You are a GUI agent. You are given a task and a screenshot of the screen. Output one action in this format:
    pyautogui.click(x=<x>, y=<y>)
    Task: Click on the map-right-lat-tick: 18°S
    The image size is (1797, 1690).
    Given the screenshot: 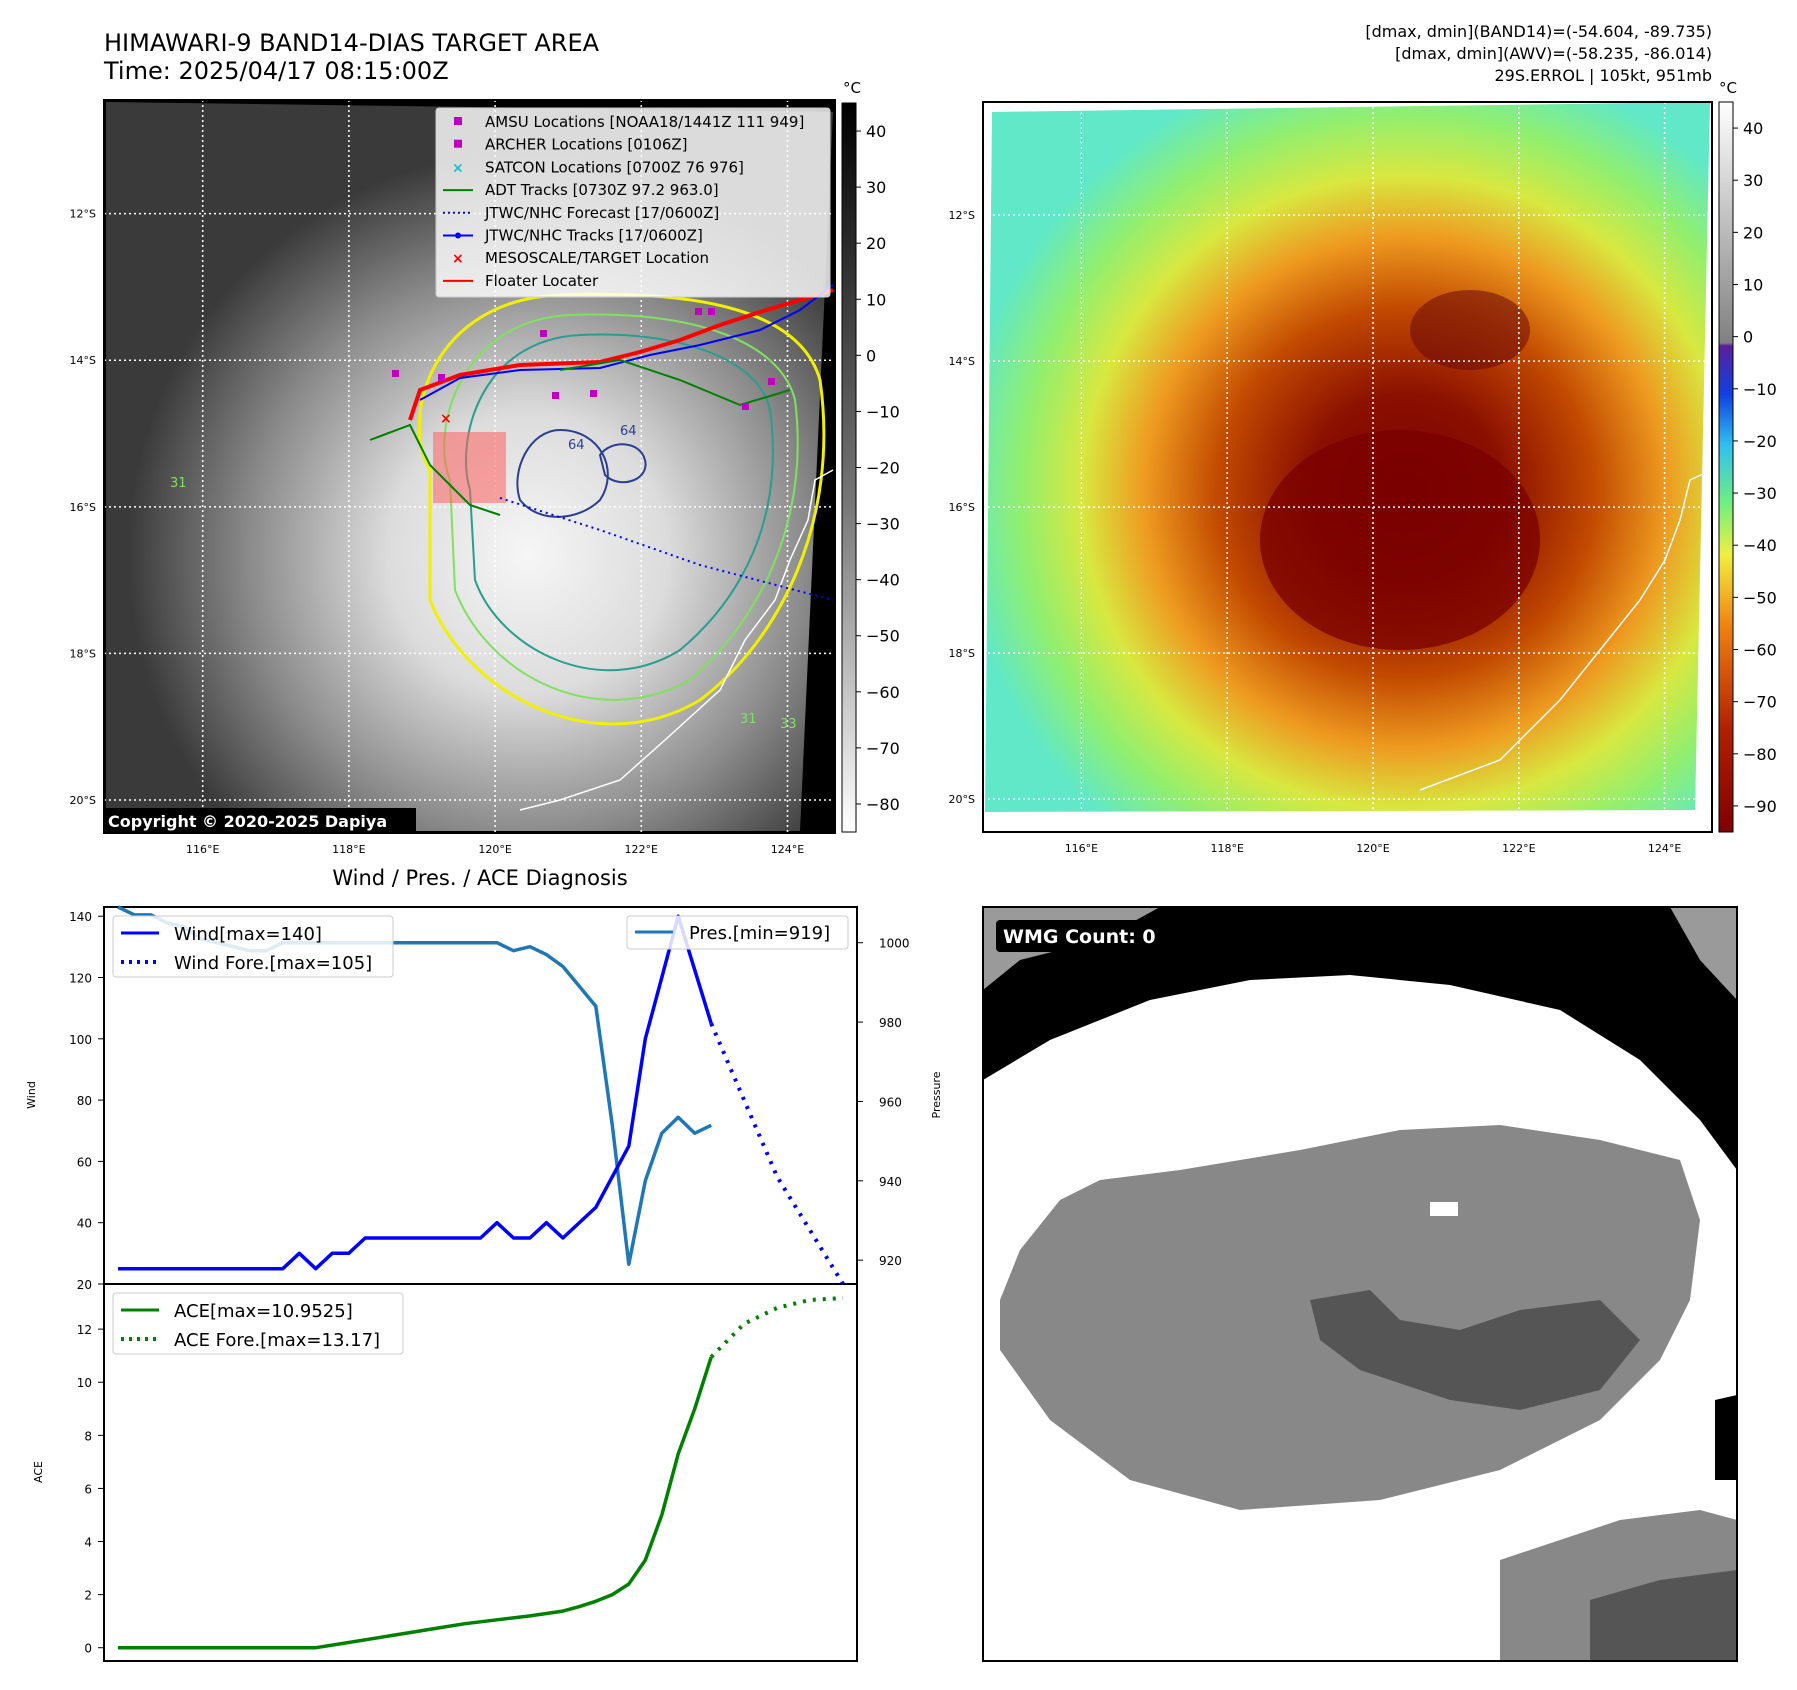 What is the action you would take?
    pyautogui.click(x=962, y=653)
    